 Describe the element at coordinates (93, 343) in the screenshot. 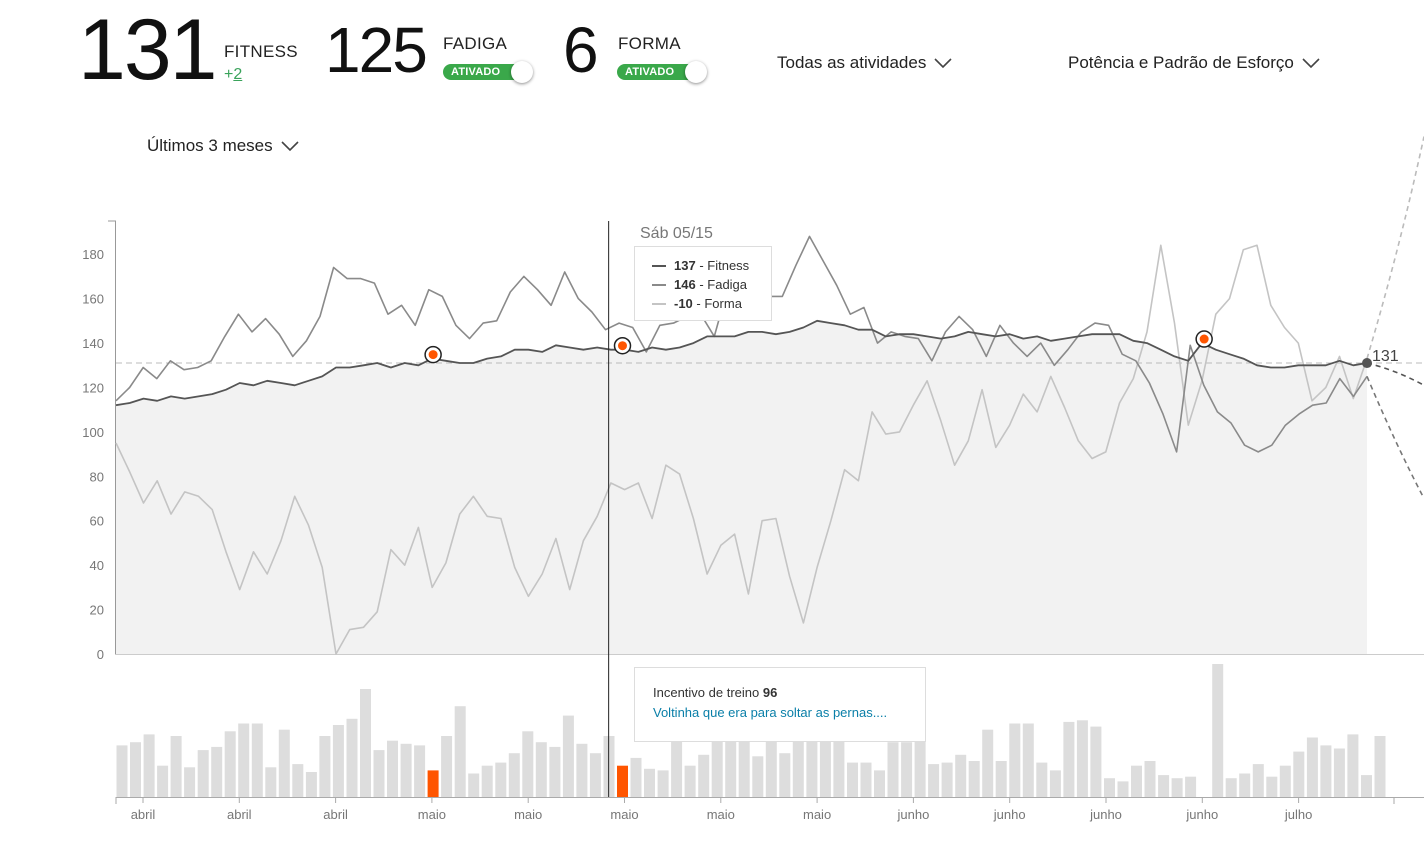

I see `y-tick-label: 140` at that location.